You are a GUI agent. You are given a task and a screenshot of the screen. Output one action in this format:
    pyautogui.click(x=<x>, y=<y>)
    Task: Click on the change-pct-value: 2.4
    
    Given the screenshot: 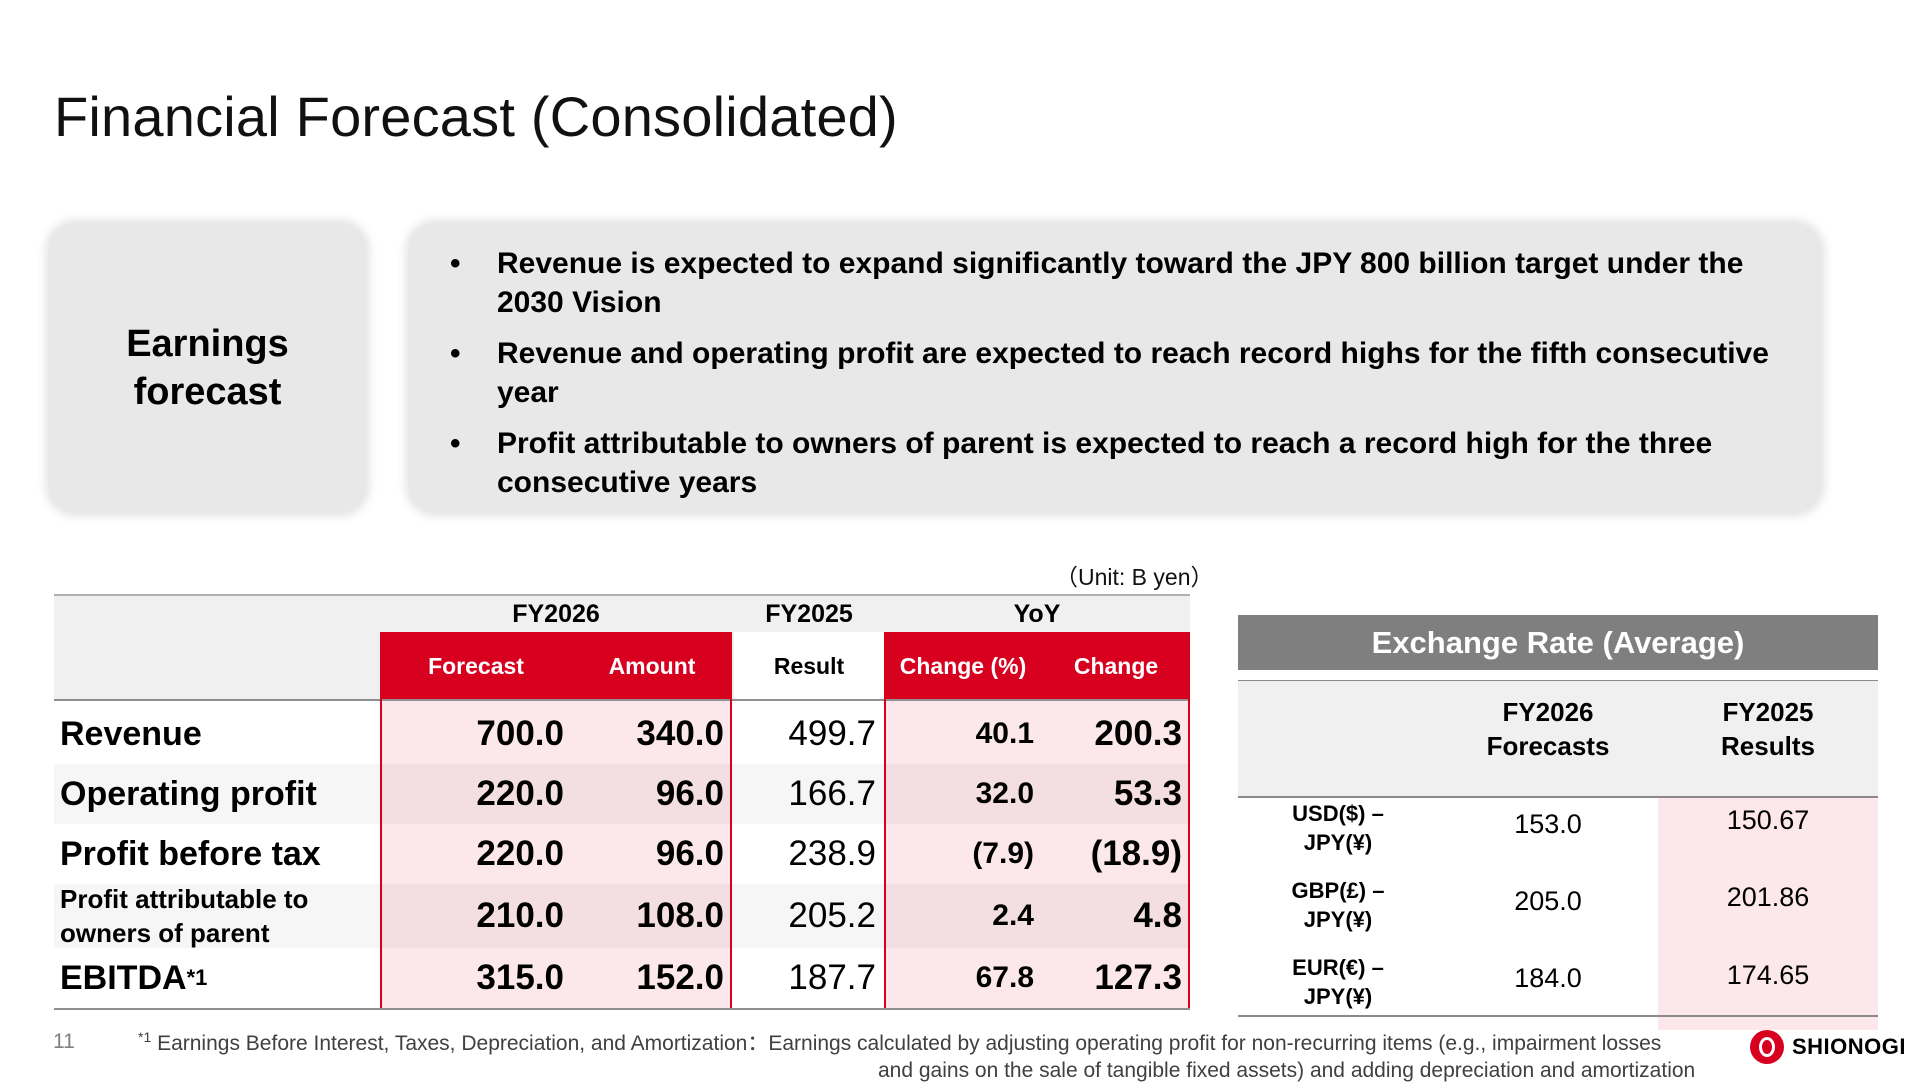 What is the action you would take?
    pyautogui.click(x=1013, y=915)
    